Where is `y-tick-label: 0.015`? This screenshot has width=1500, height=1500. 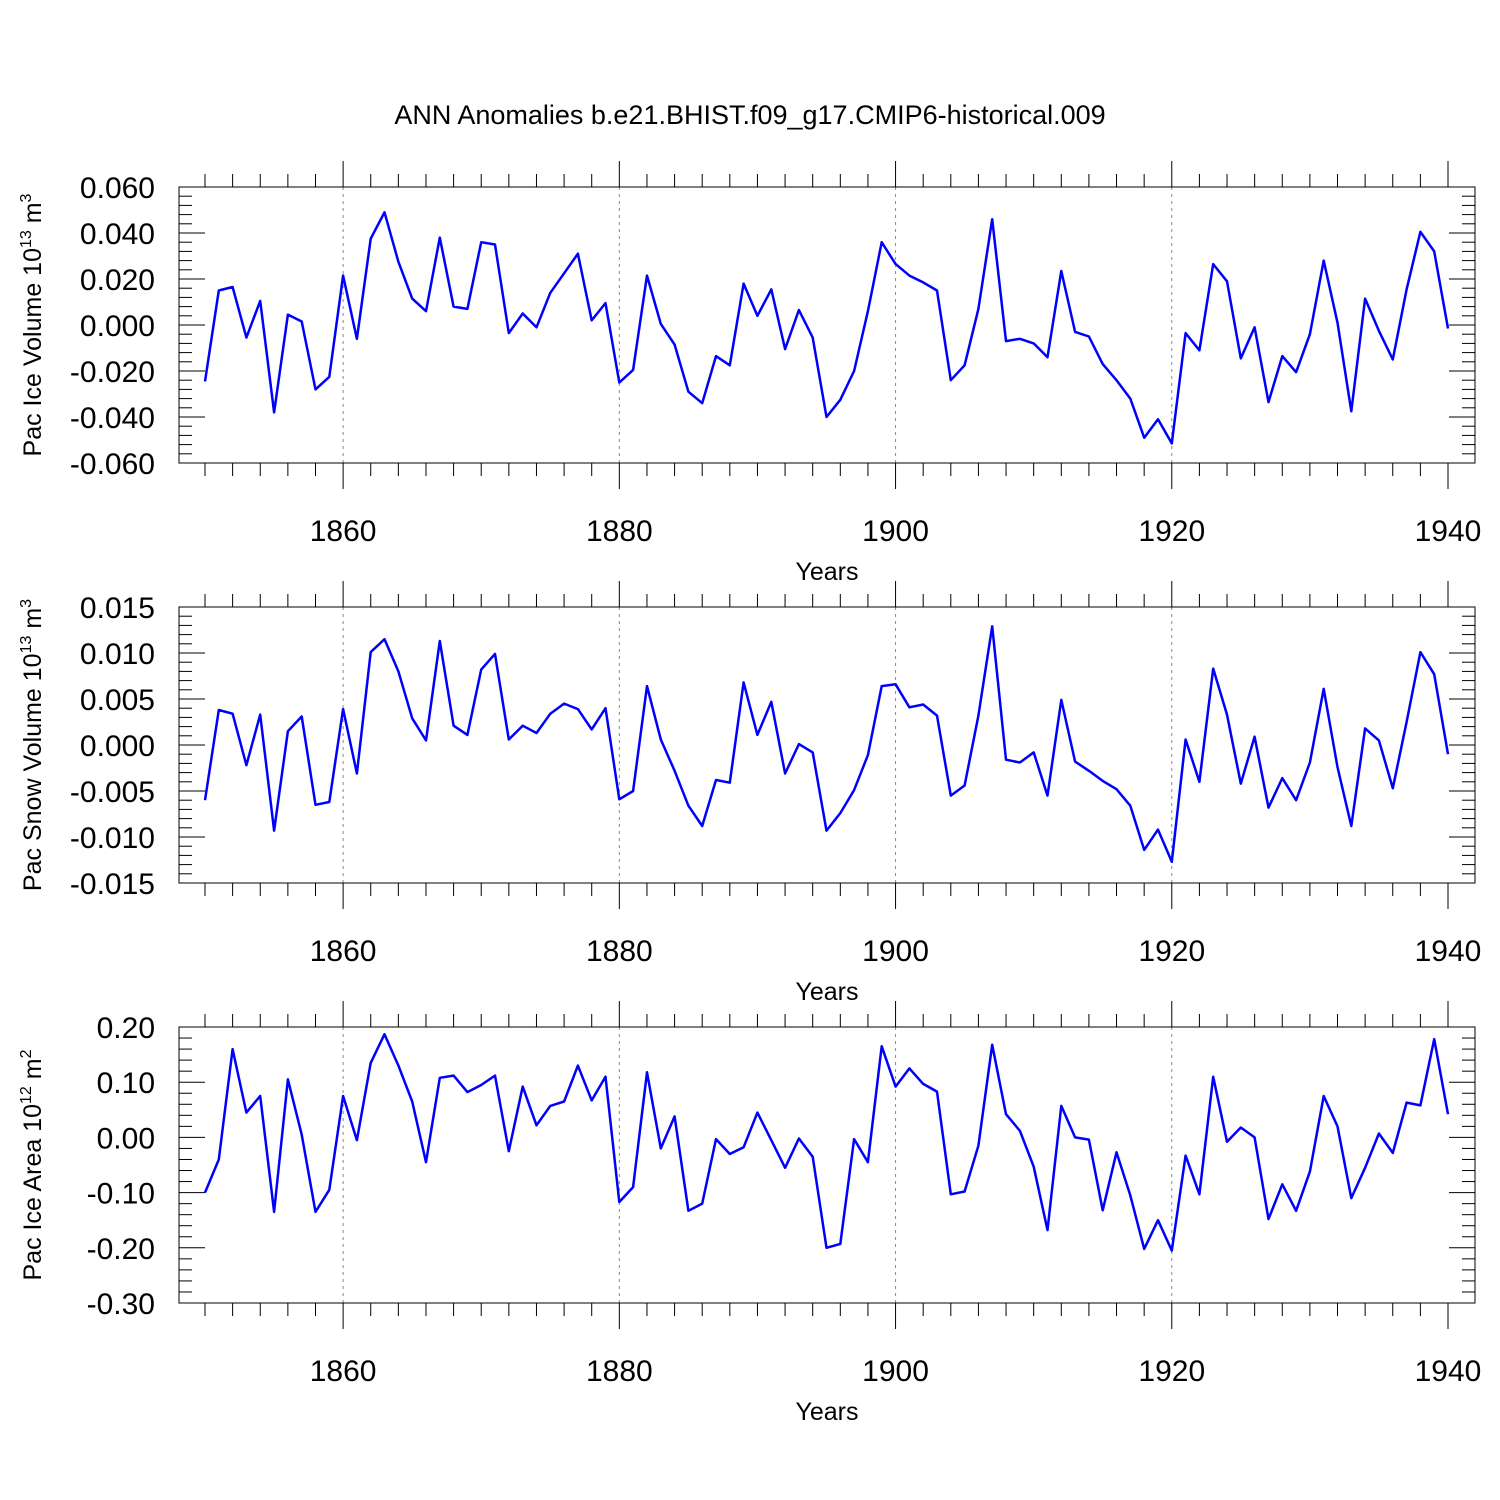 y-tick-label: 0.015 is located at coordinates (117, 608).